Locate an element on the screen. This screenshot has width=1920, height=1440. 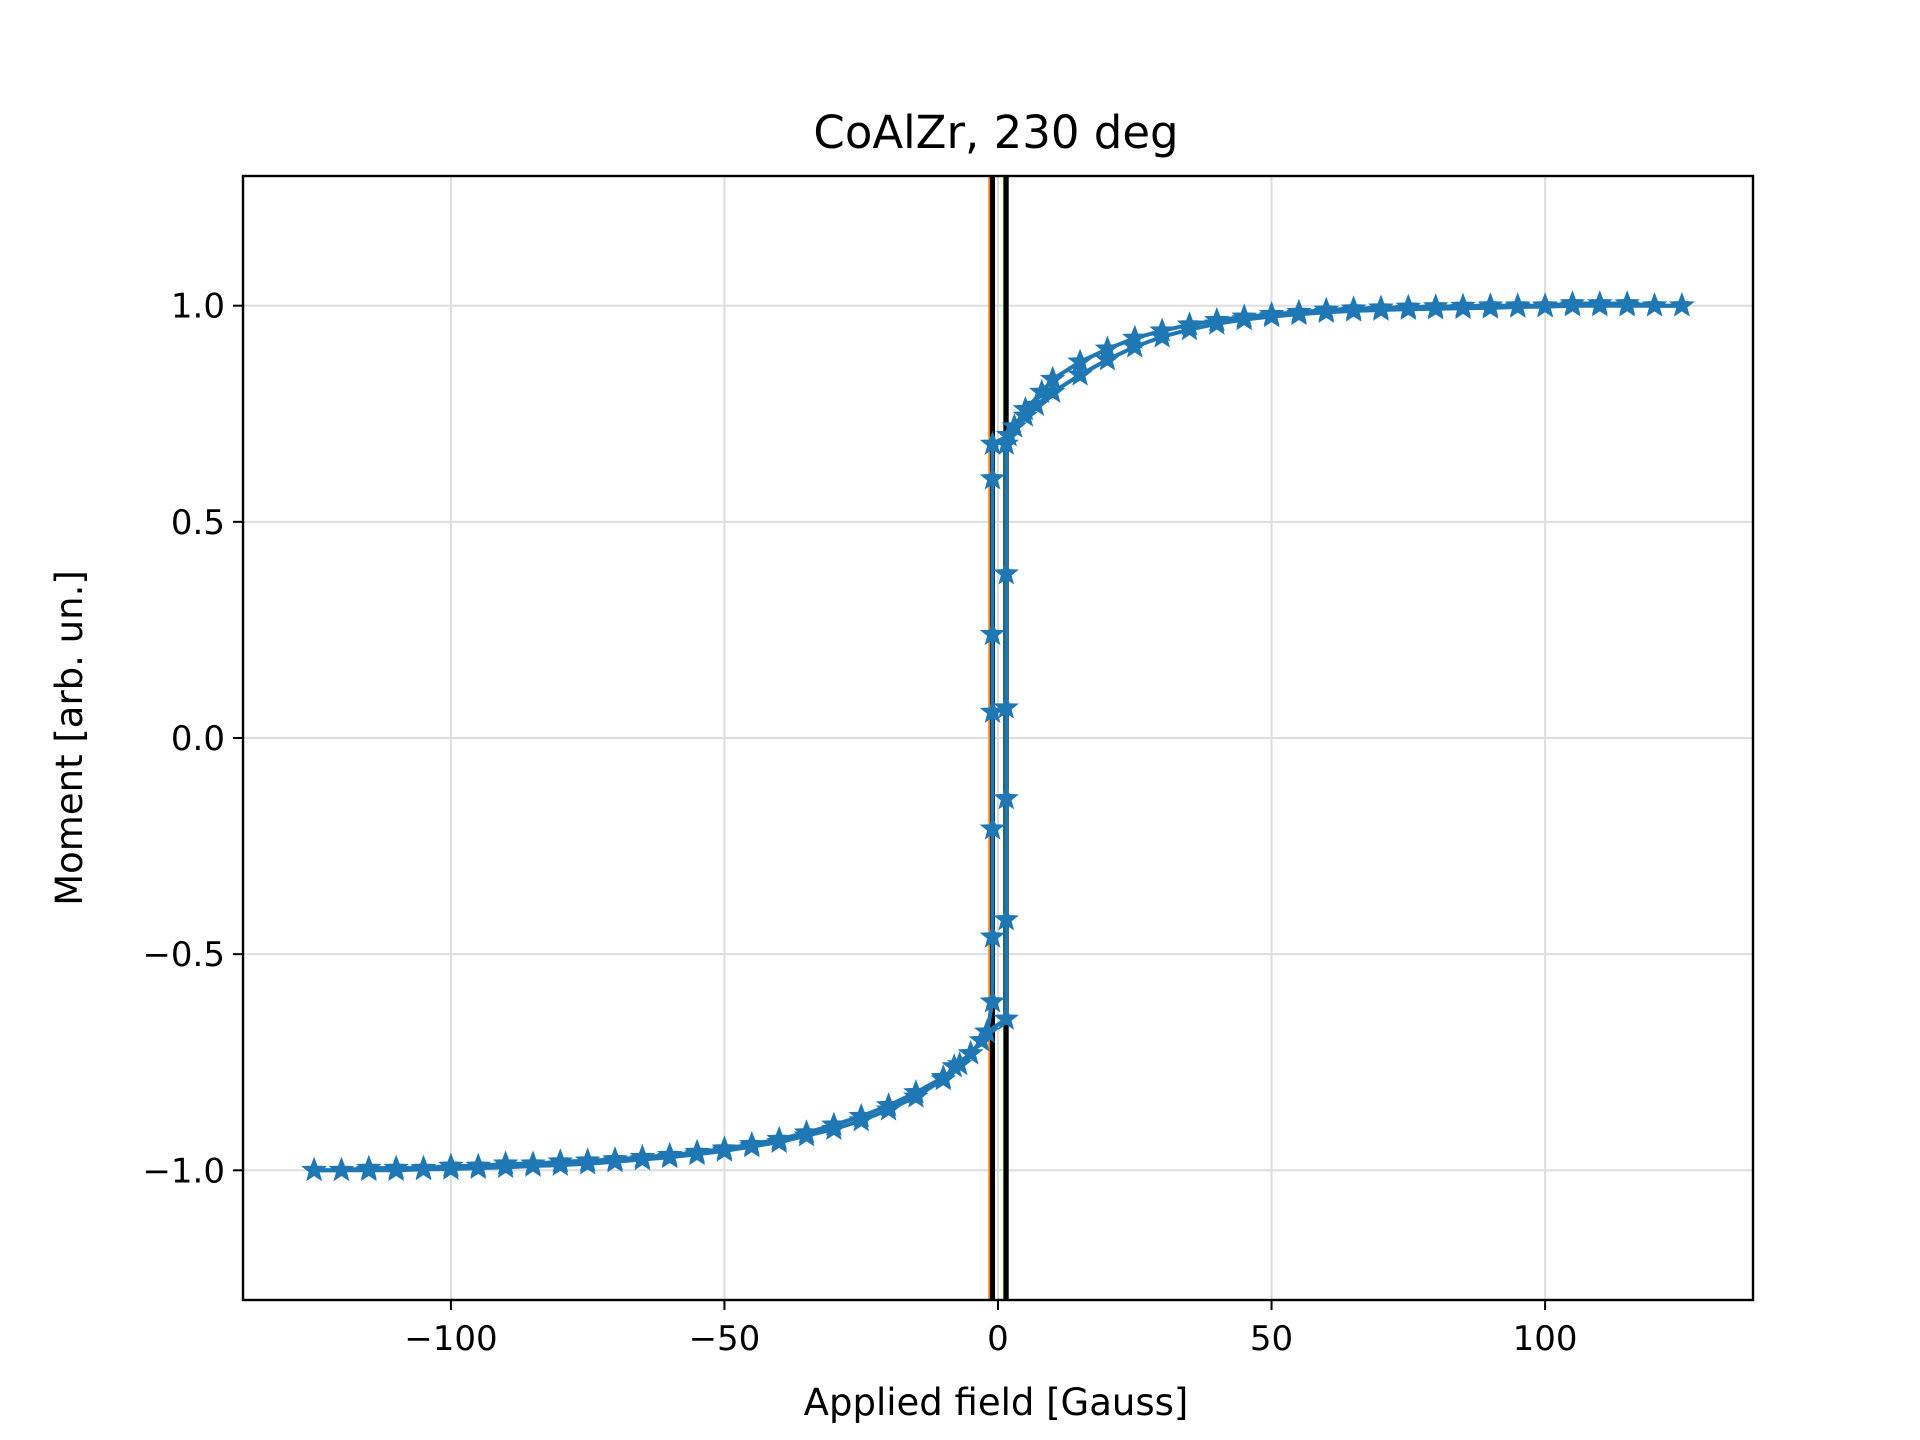
y-tick-label: −1.0 is located at coordinates (183, 1171).